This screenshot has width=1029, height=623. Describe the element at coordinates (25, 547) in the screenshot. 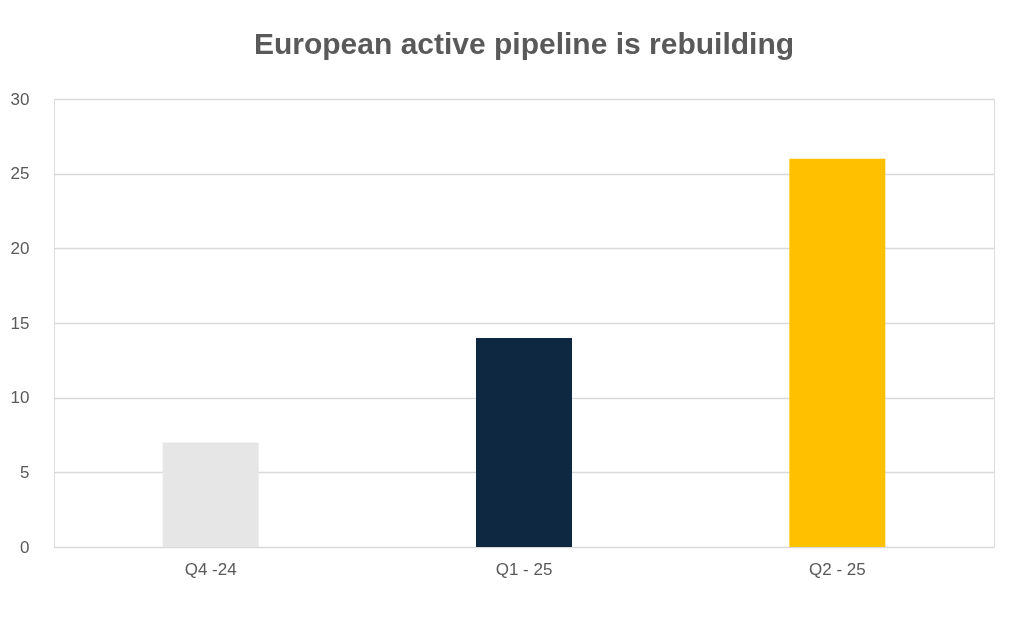

I see `y-tick-label: 0` at that location.